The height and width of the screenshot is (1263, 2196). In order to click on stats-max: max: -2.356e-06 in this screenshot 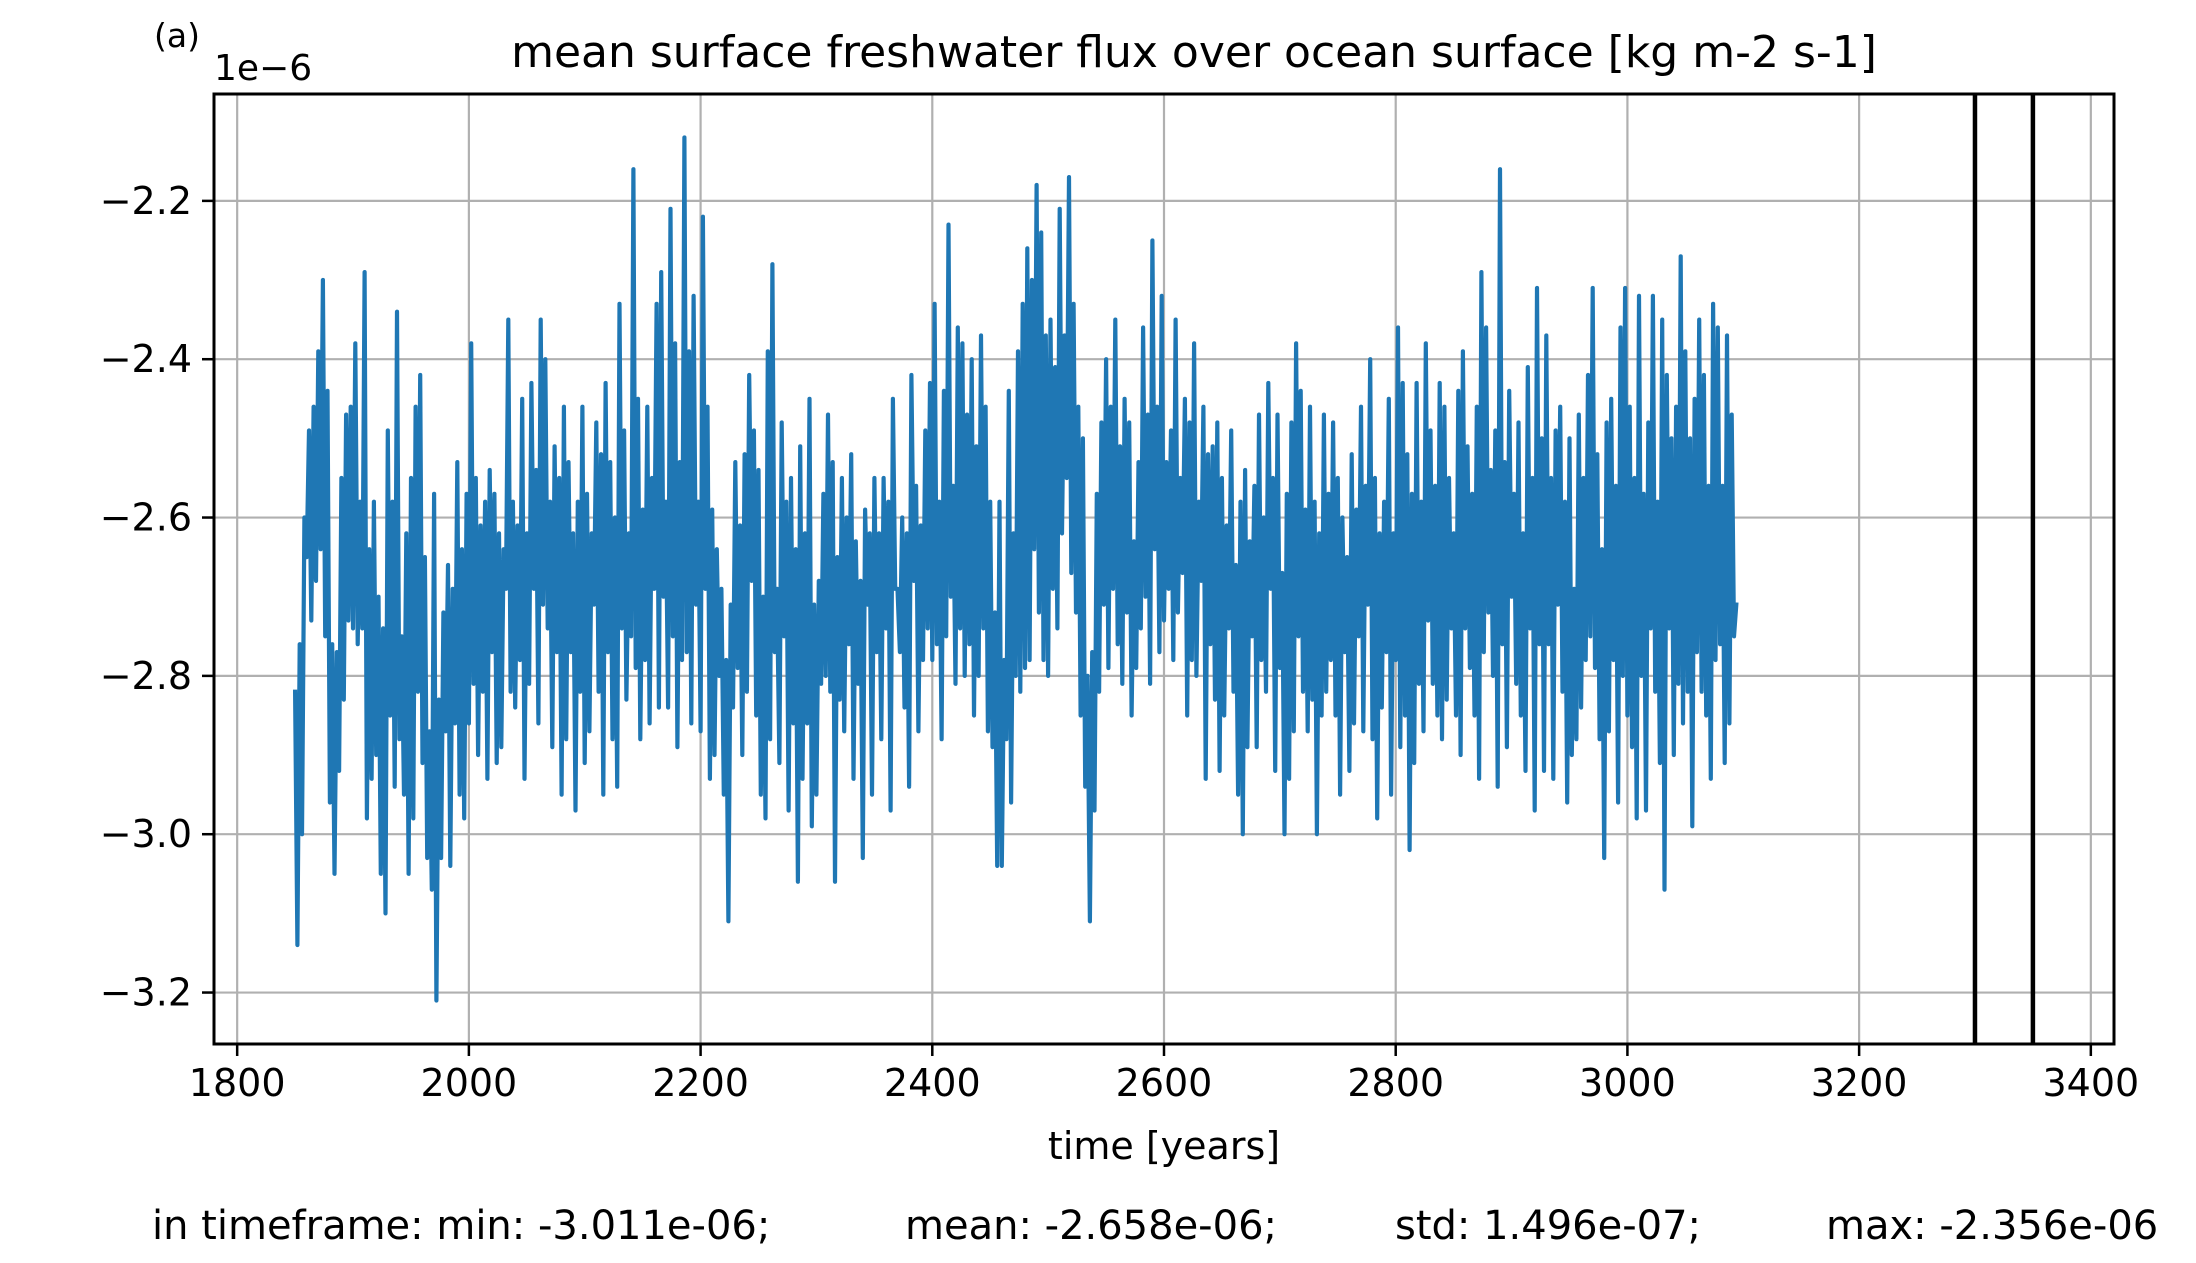, I will do `click(1992, 1226)`.